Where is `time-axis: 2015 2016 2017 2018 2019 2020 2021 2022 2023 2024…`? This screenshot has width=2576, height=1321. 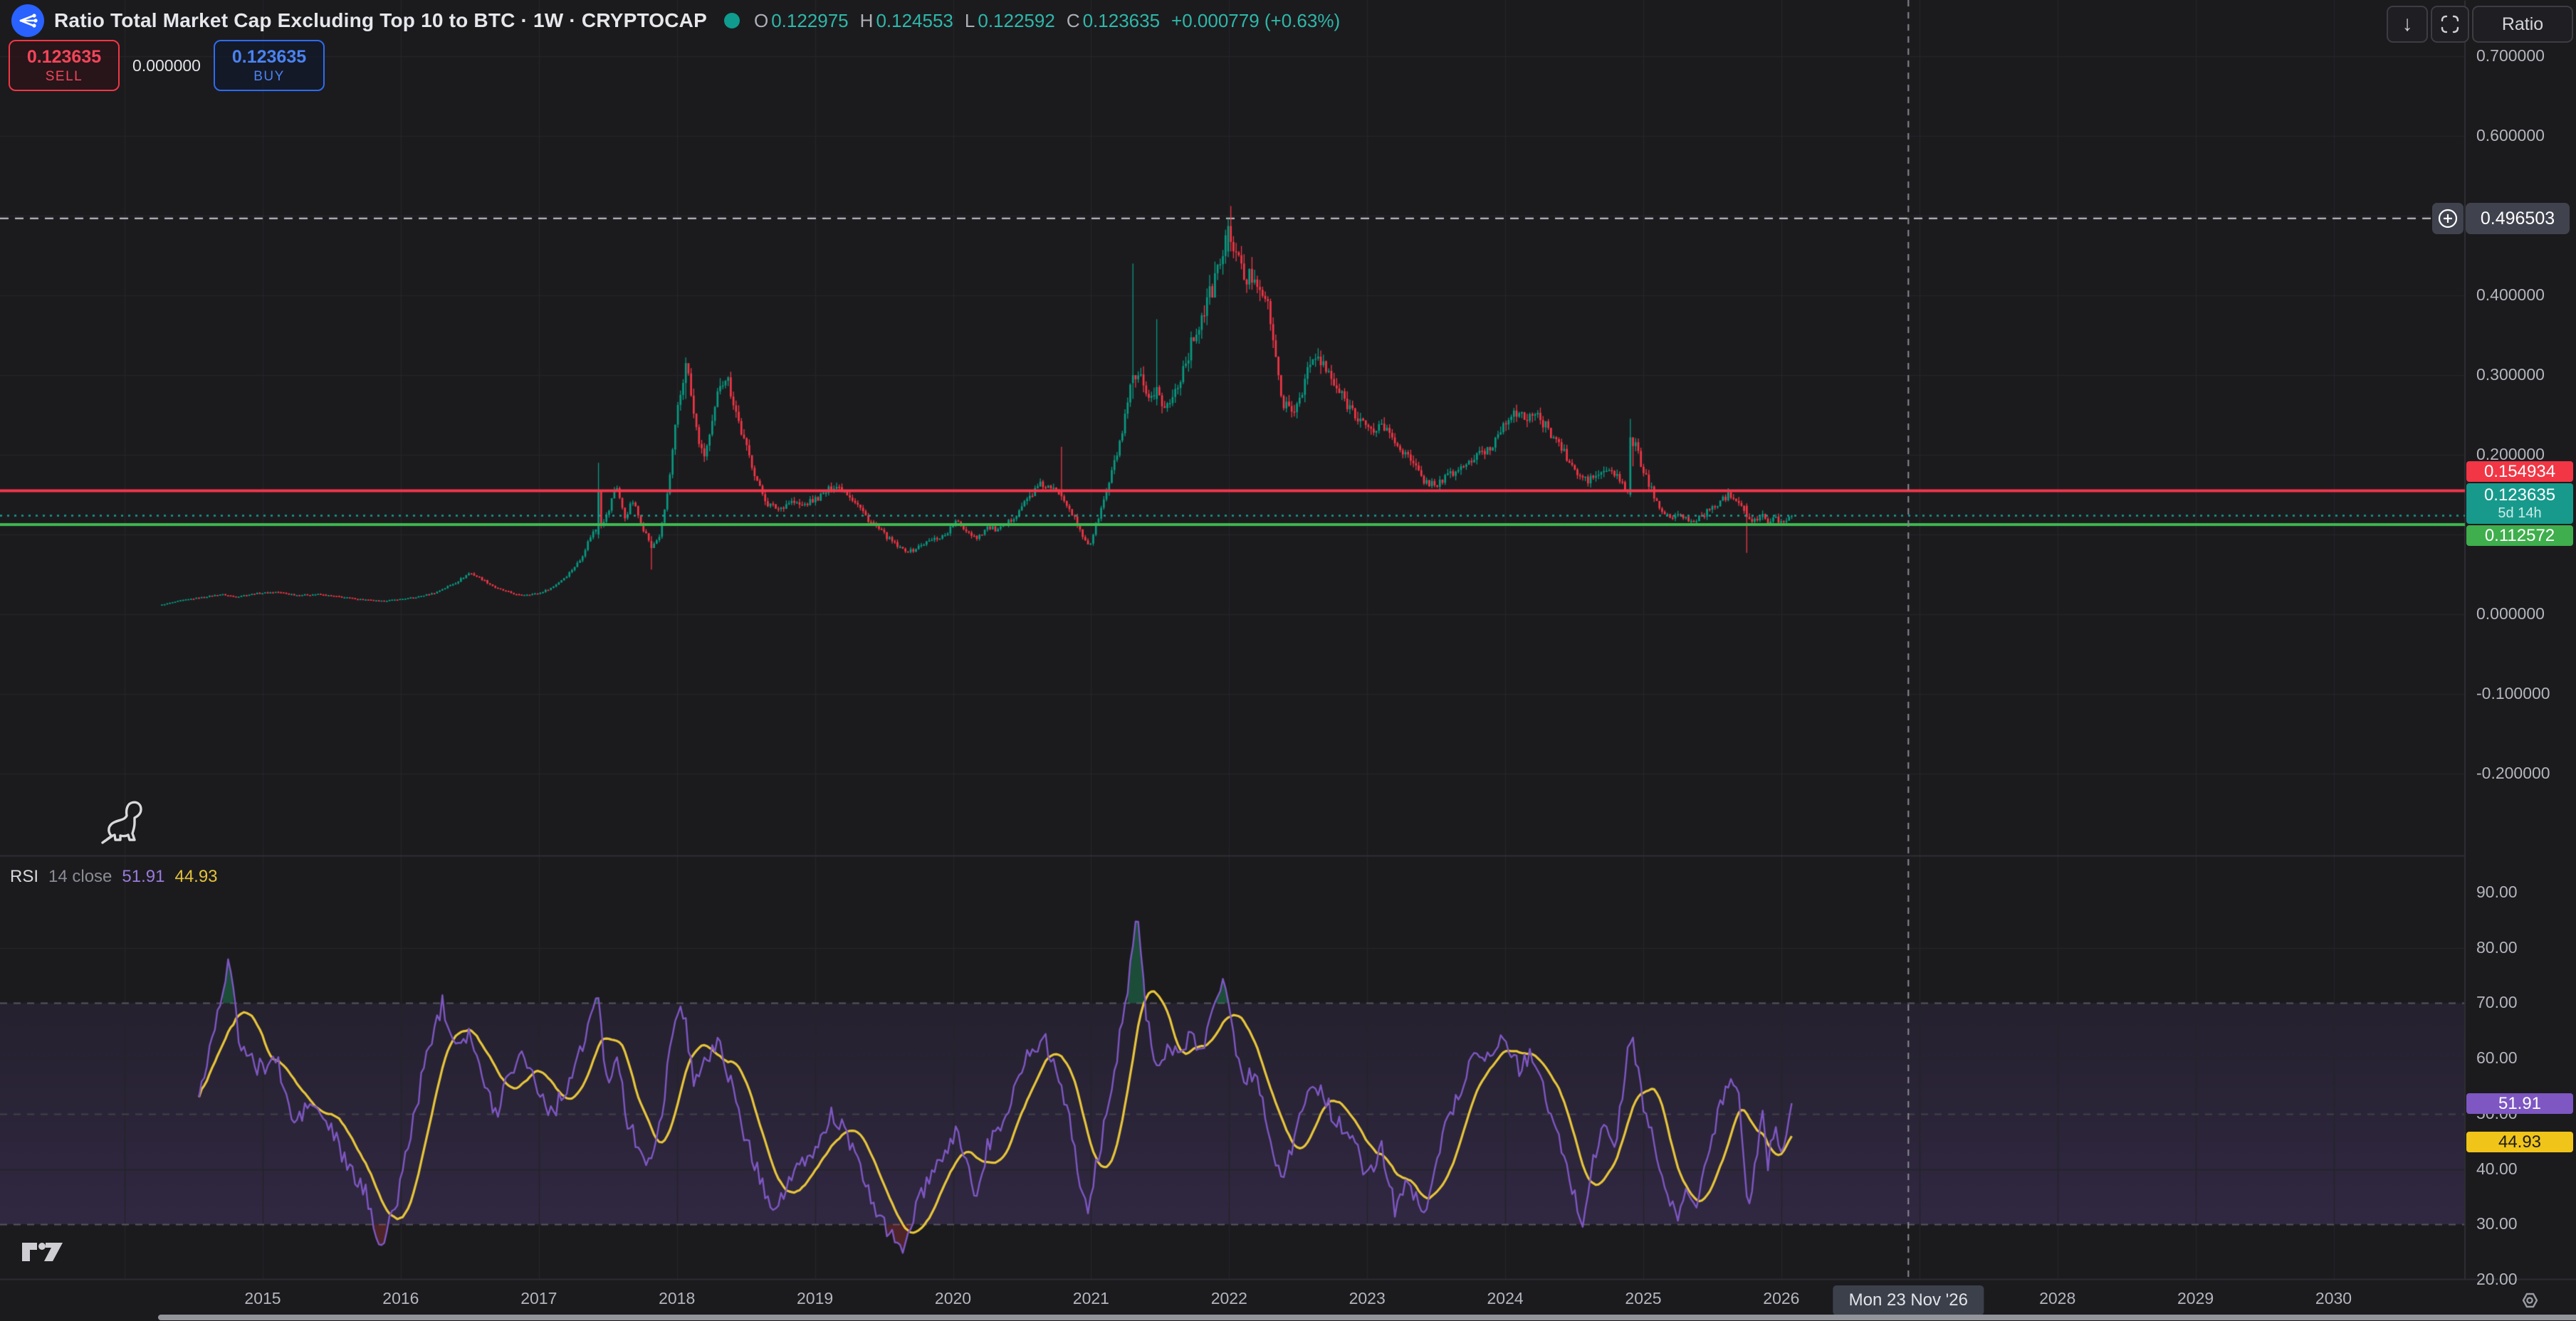 time-axis: 2015 2016 2017 2018 2019 2020 2021 2022 2023 2024… is located at coordinates (1288, 1297).